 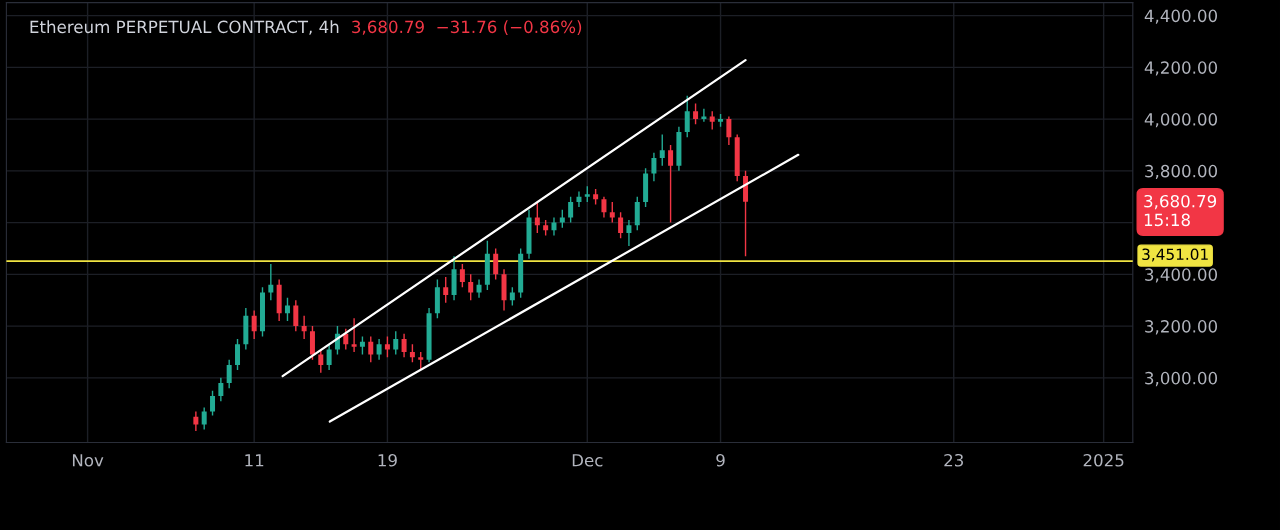 What do you see at coordinates (1181, 16) in the screenshot?
I see `y-tick-label: 4,400.00` at bounding box center [1181, 16].